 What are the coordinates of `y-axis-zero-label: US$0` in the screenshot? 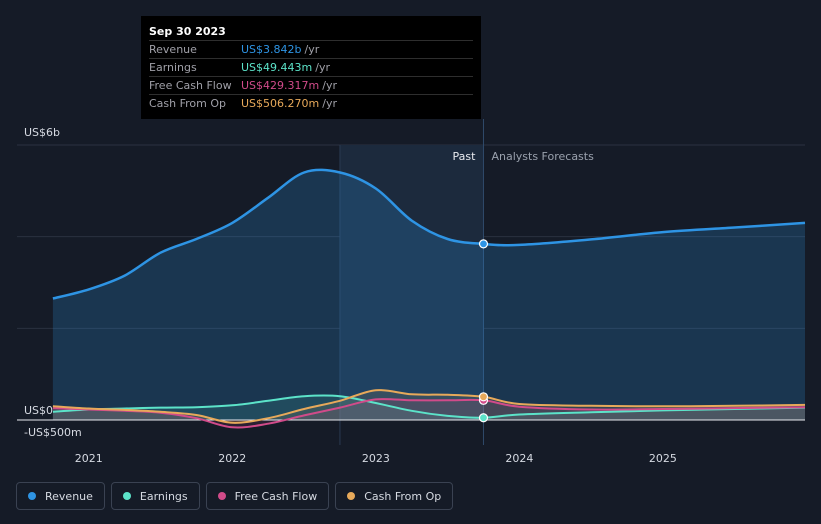 It's located at (38, 410).